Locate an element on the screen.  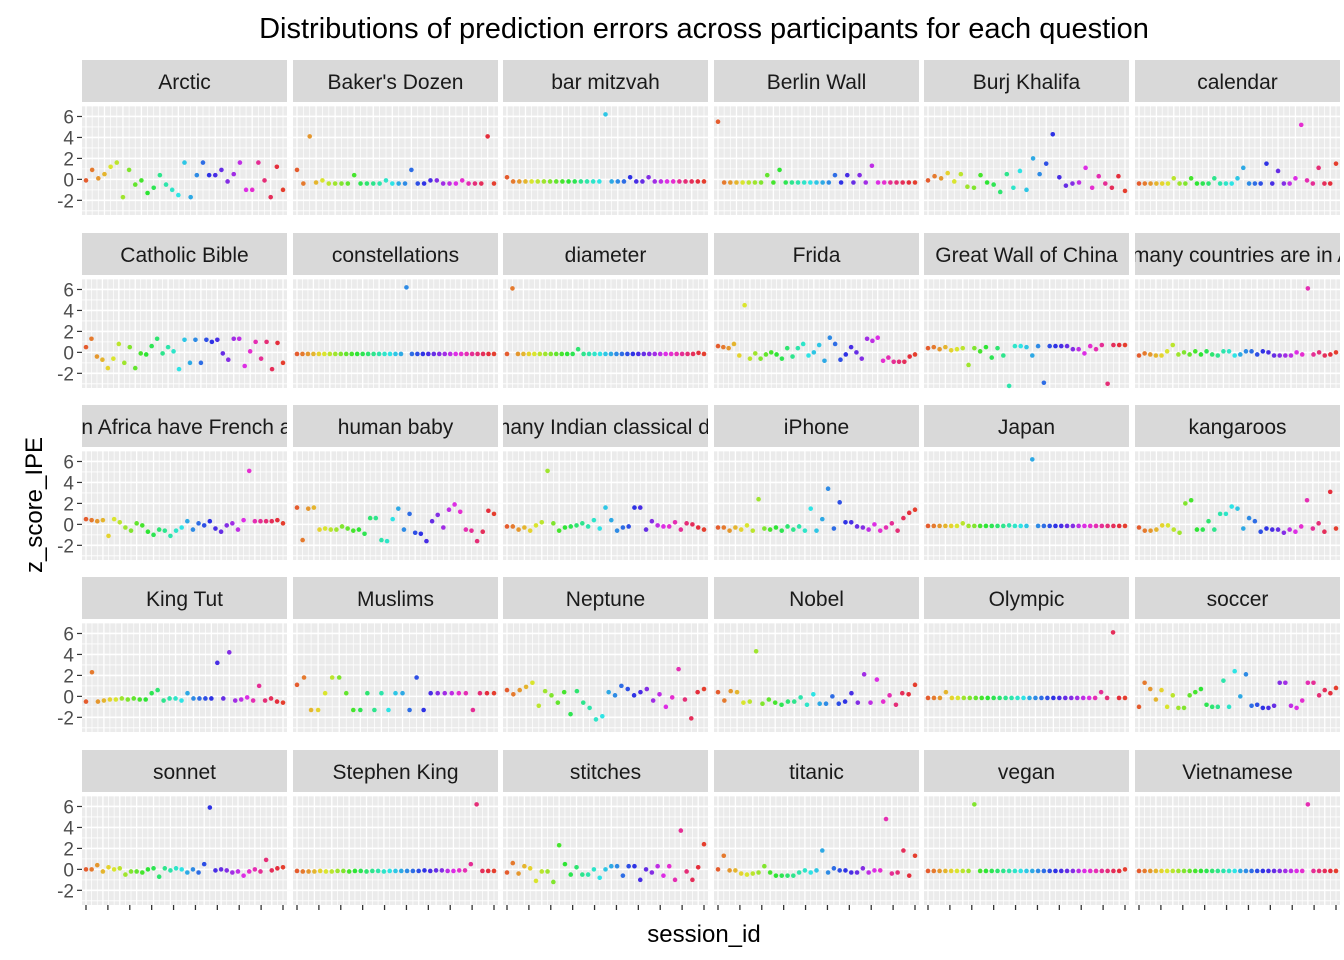
facet-strip-label: Catholic Bible is located at coordinates (184, 255).